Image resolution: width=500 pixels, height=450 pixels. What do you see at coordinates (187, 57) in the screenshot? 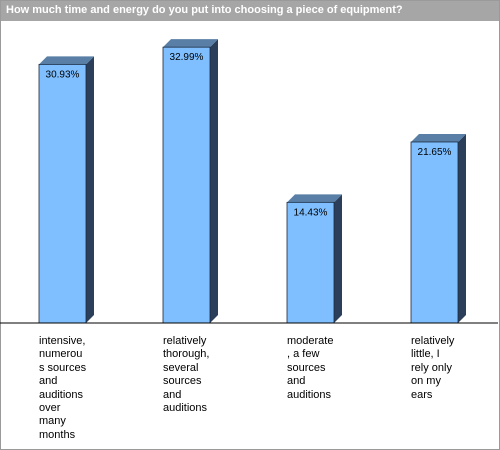
I see `data-label-1: 32.99%` at bounding box center [187, 57].